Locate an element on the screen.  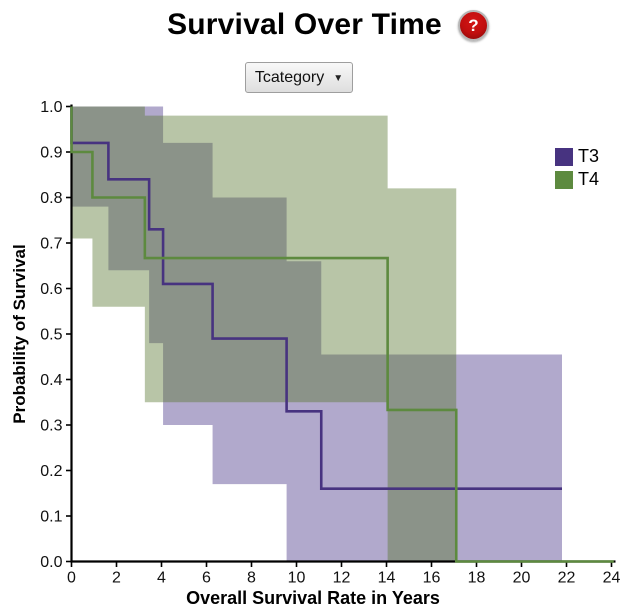
legend-label-t4: T4 is located at coordinates (589, 179).